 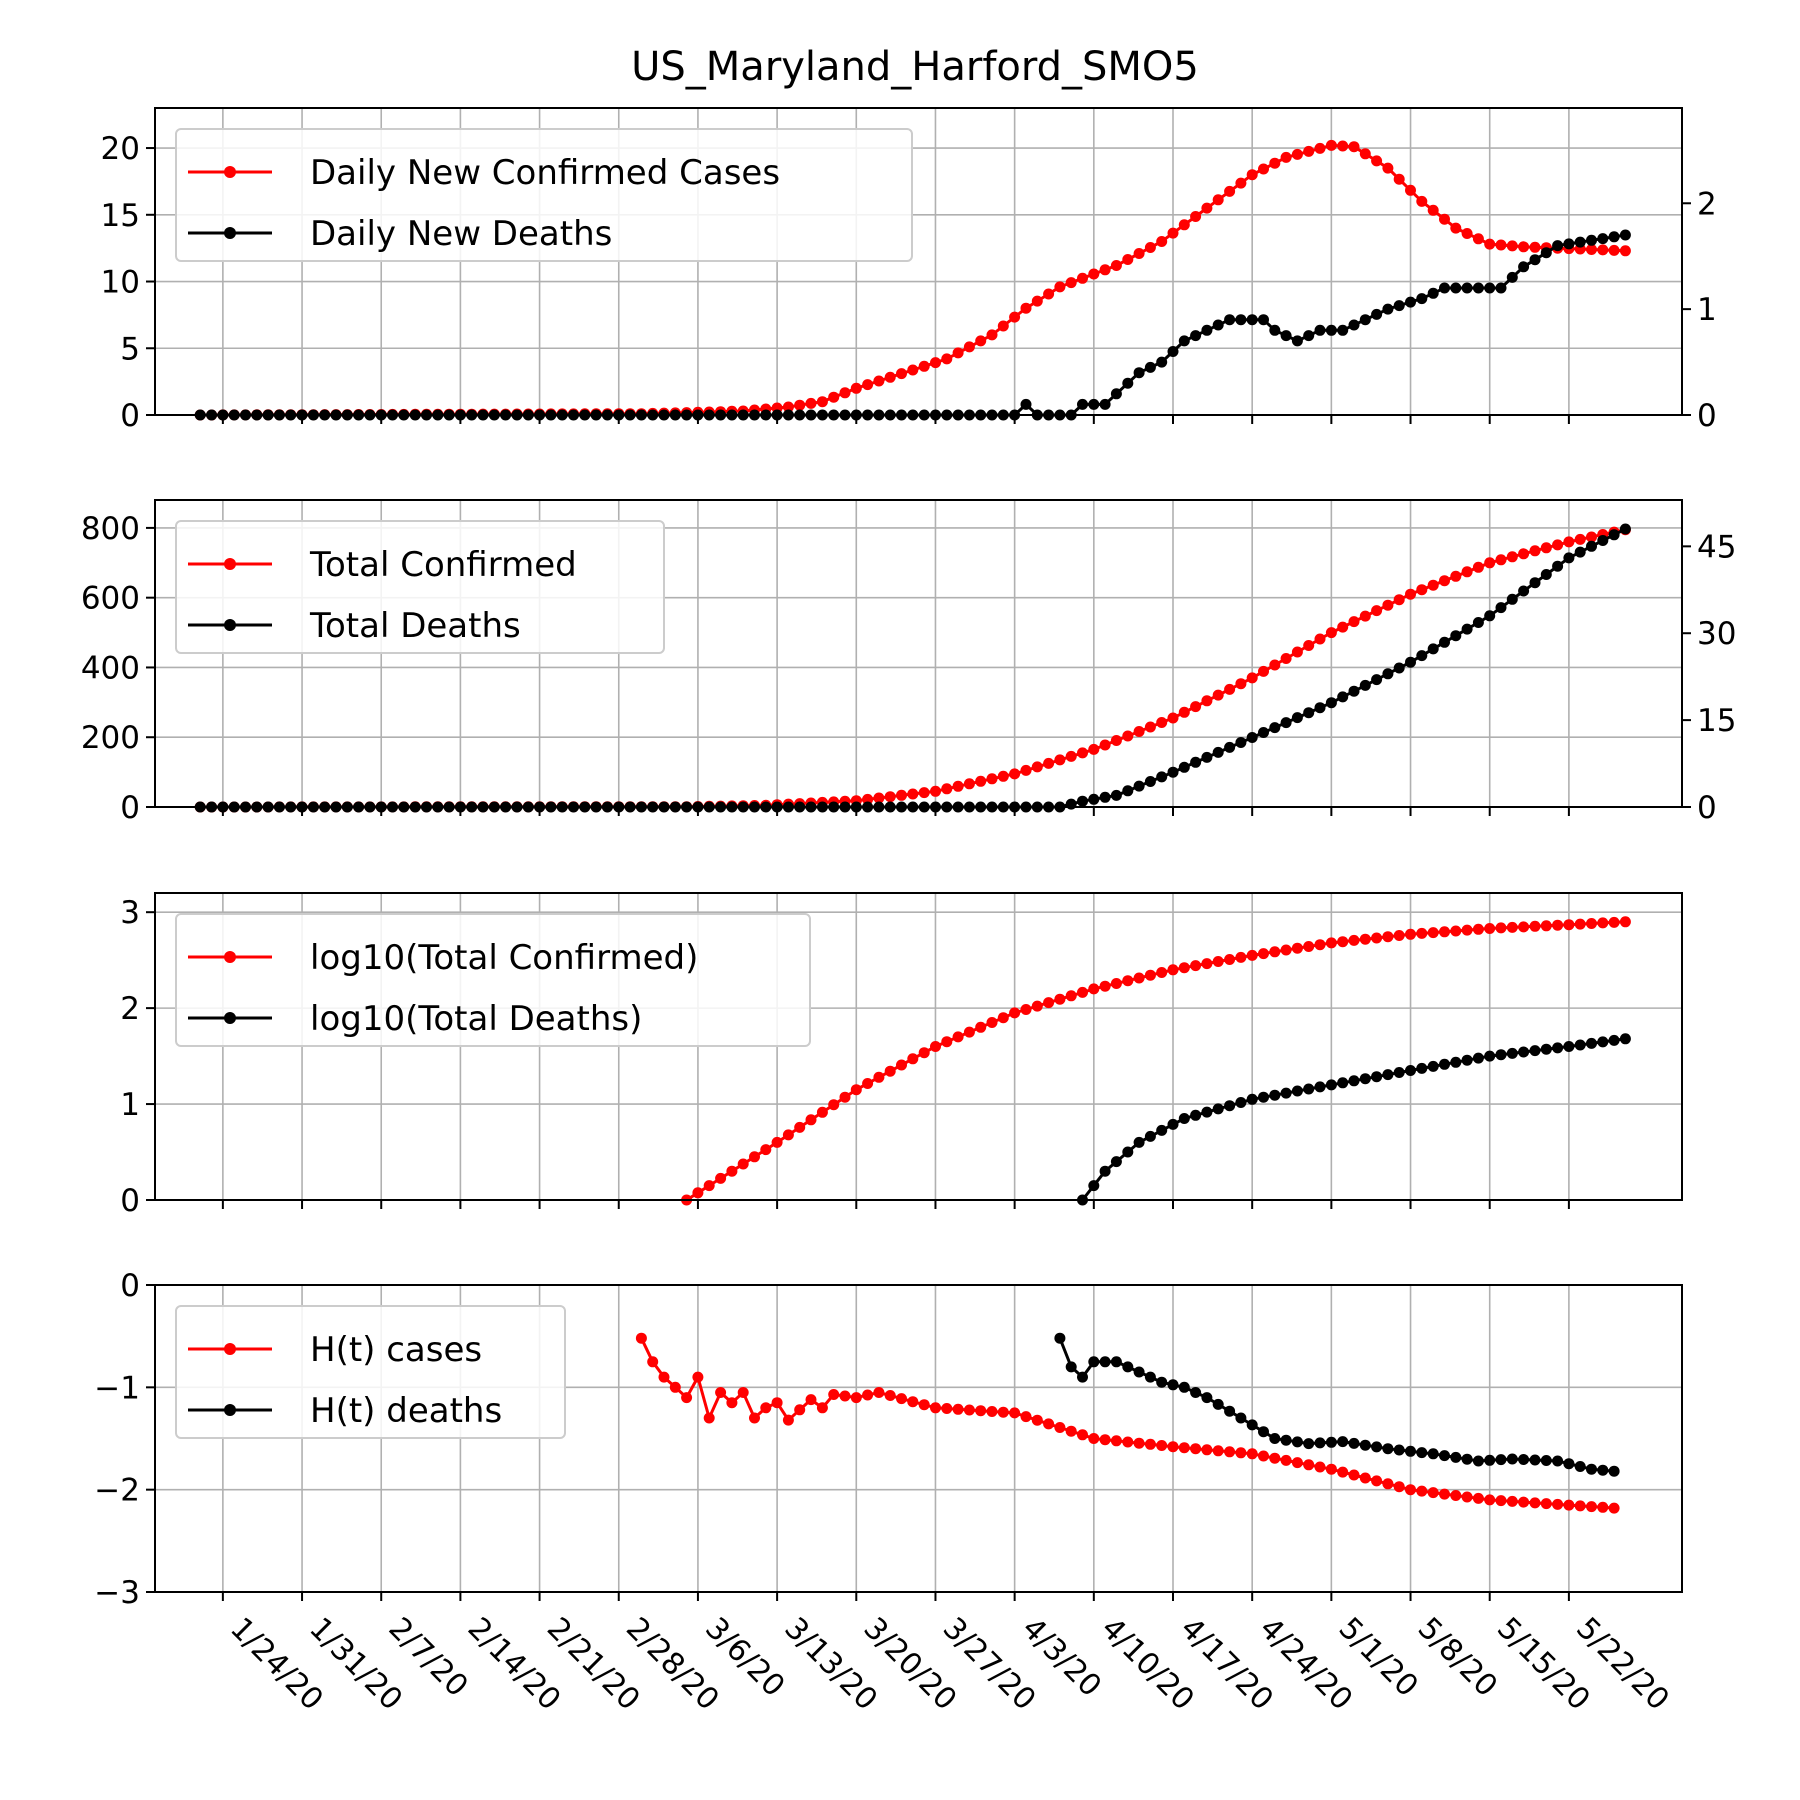 What do you see at coordinates (461, 234) in the screenshot?
I see `legend-entry: Daily New Deaths` at bounding box center [461, 234].